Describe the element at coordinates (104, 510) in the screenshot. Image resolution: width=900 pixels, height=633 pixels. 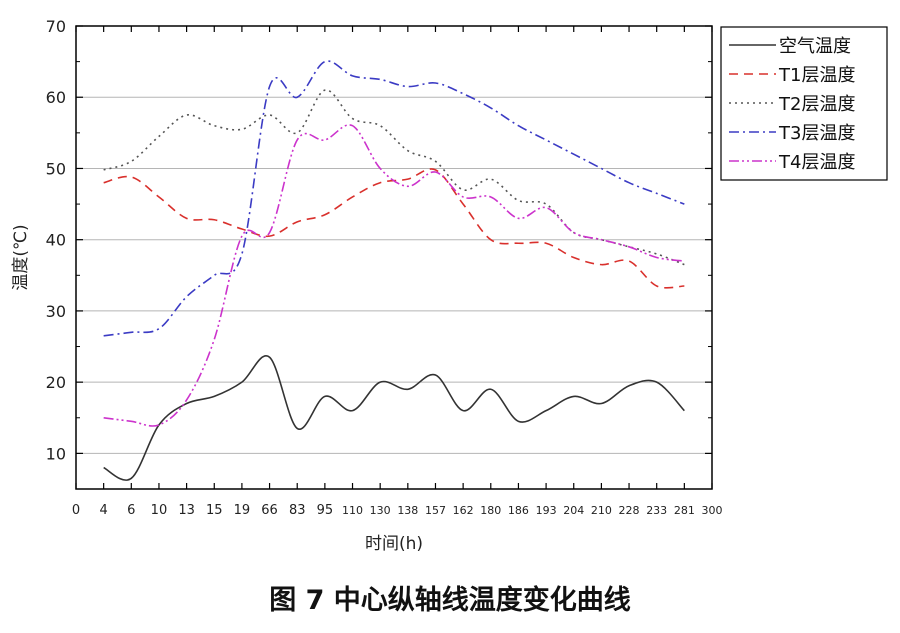
I see `x-tick-label: 4` at that location.